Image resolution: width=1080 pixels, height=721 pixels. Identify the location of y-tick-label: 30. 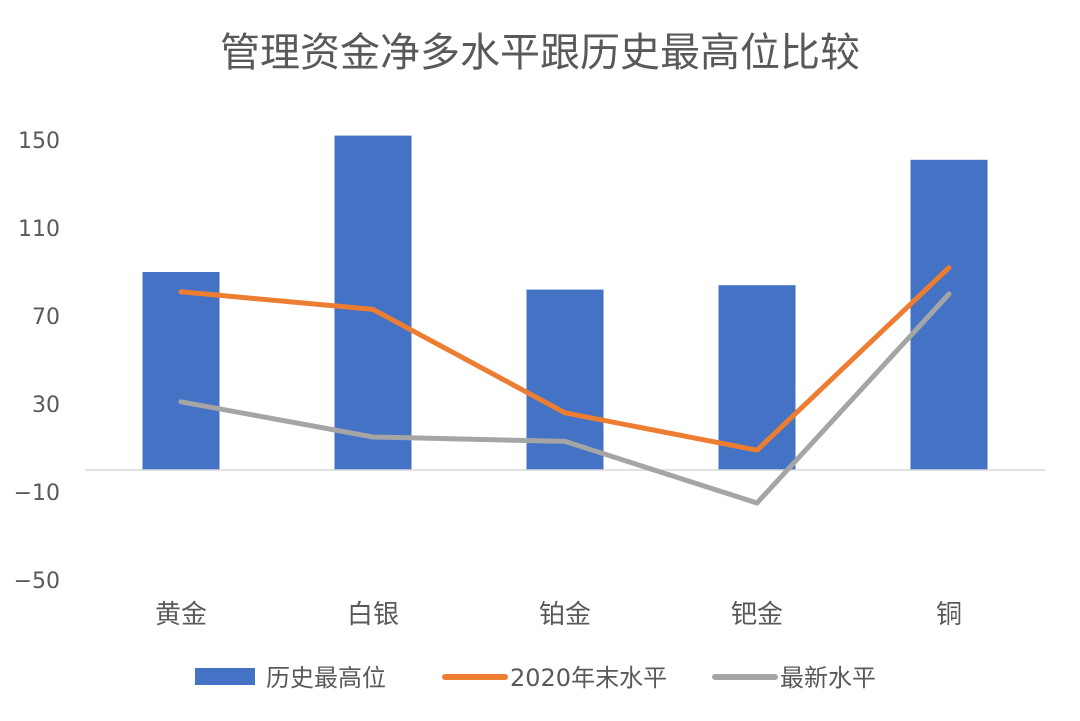
(46, 405).